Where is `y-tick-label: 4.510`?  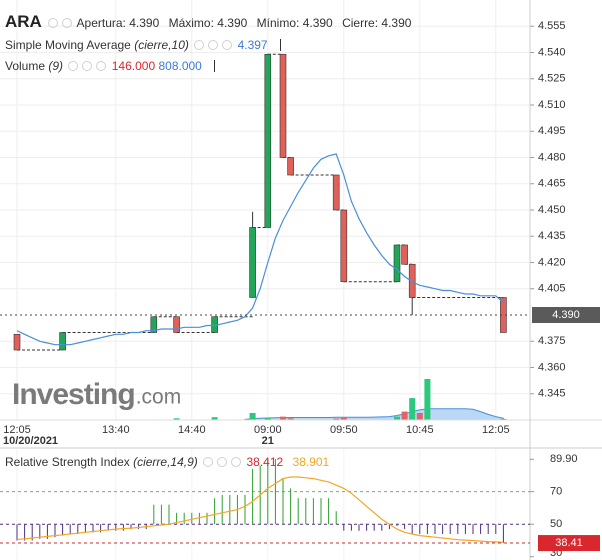
y-tick-label: 4.510 is located at coordinates (552, 105).